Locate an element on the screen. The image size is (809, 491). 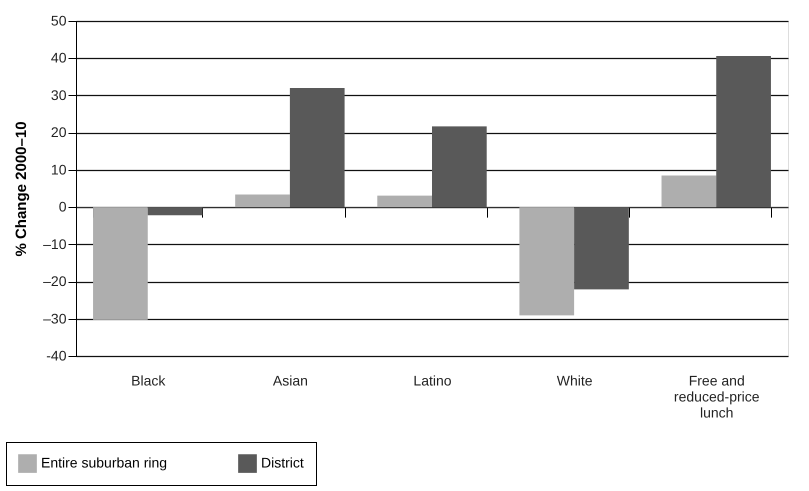
legend-label: District is located at coordinates (282, 462).